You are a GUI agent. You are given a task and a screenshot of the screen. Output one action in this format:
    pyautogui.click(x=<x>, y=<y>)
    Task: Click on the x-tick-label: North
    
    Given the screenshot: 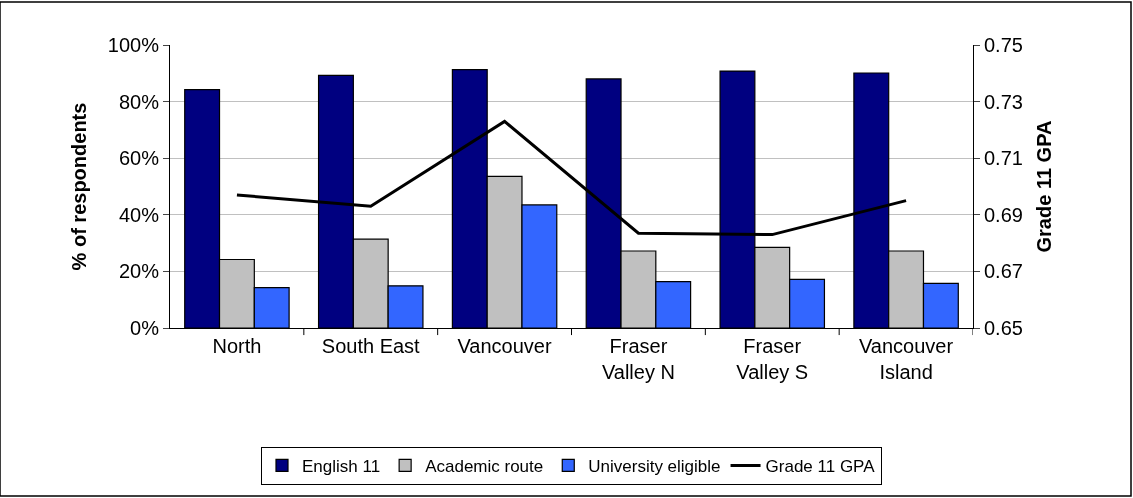 What is the action you would take?
    pyautogui.click(x=237, y=346)
    